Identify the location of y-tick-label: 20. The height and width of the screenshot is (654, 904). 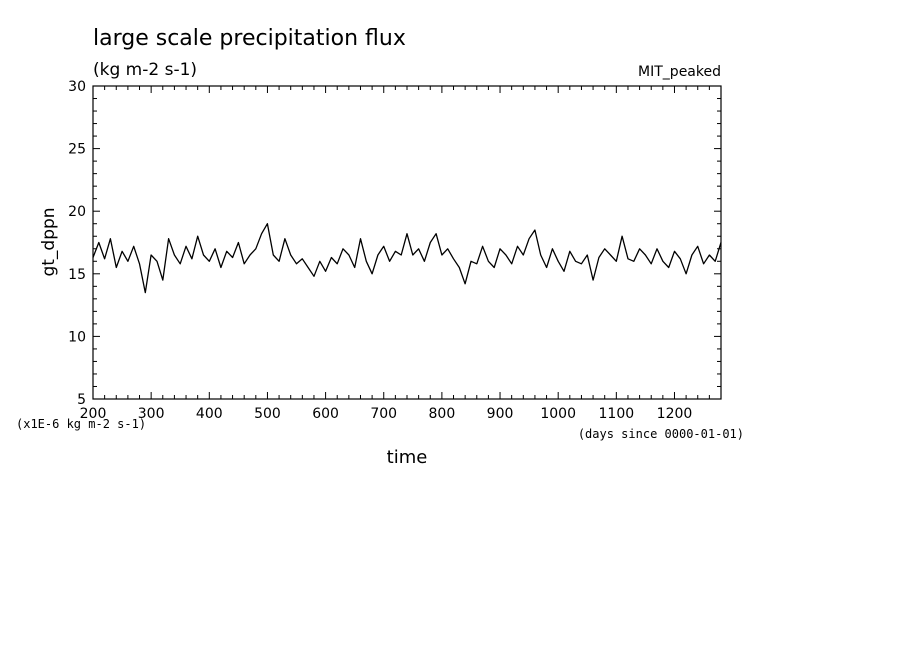
(77, 212).